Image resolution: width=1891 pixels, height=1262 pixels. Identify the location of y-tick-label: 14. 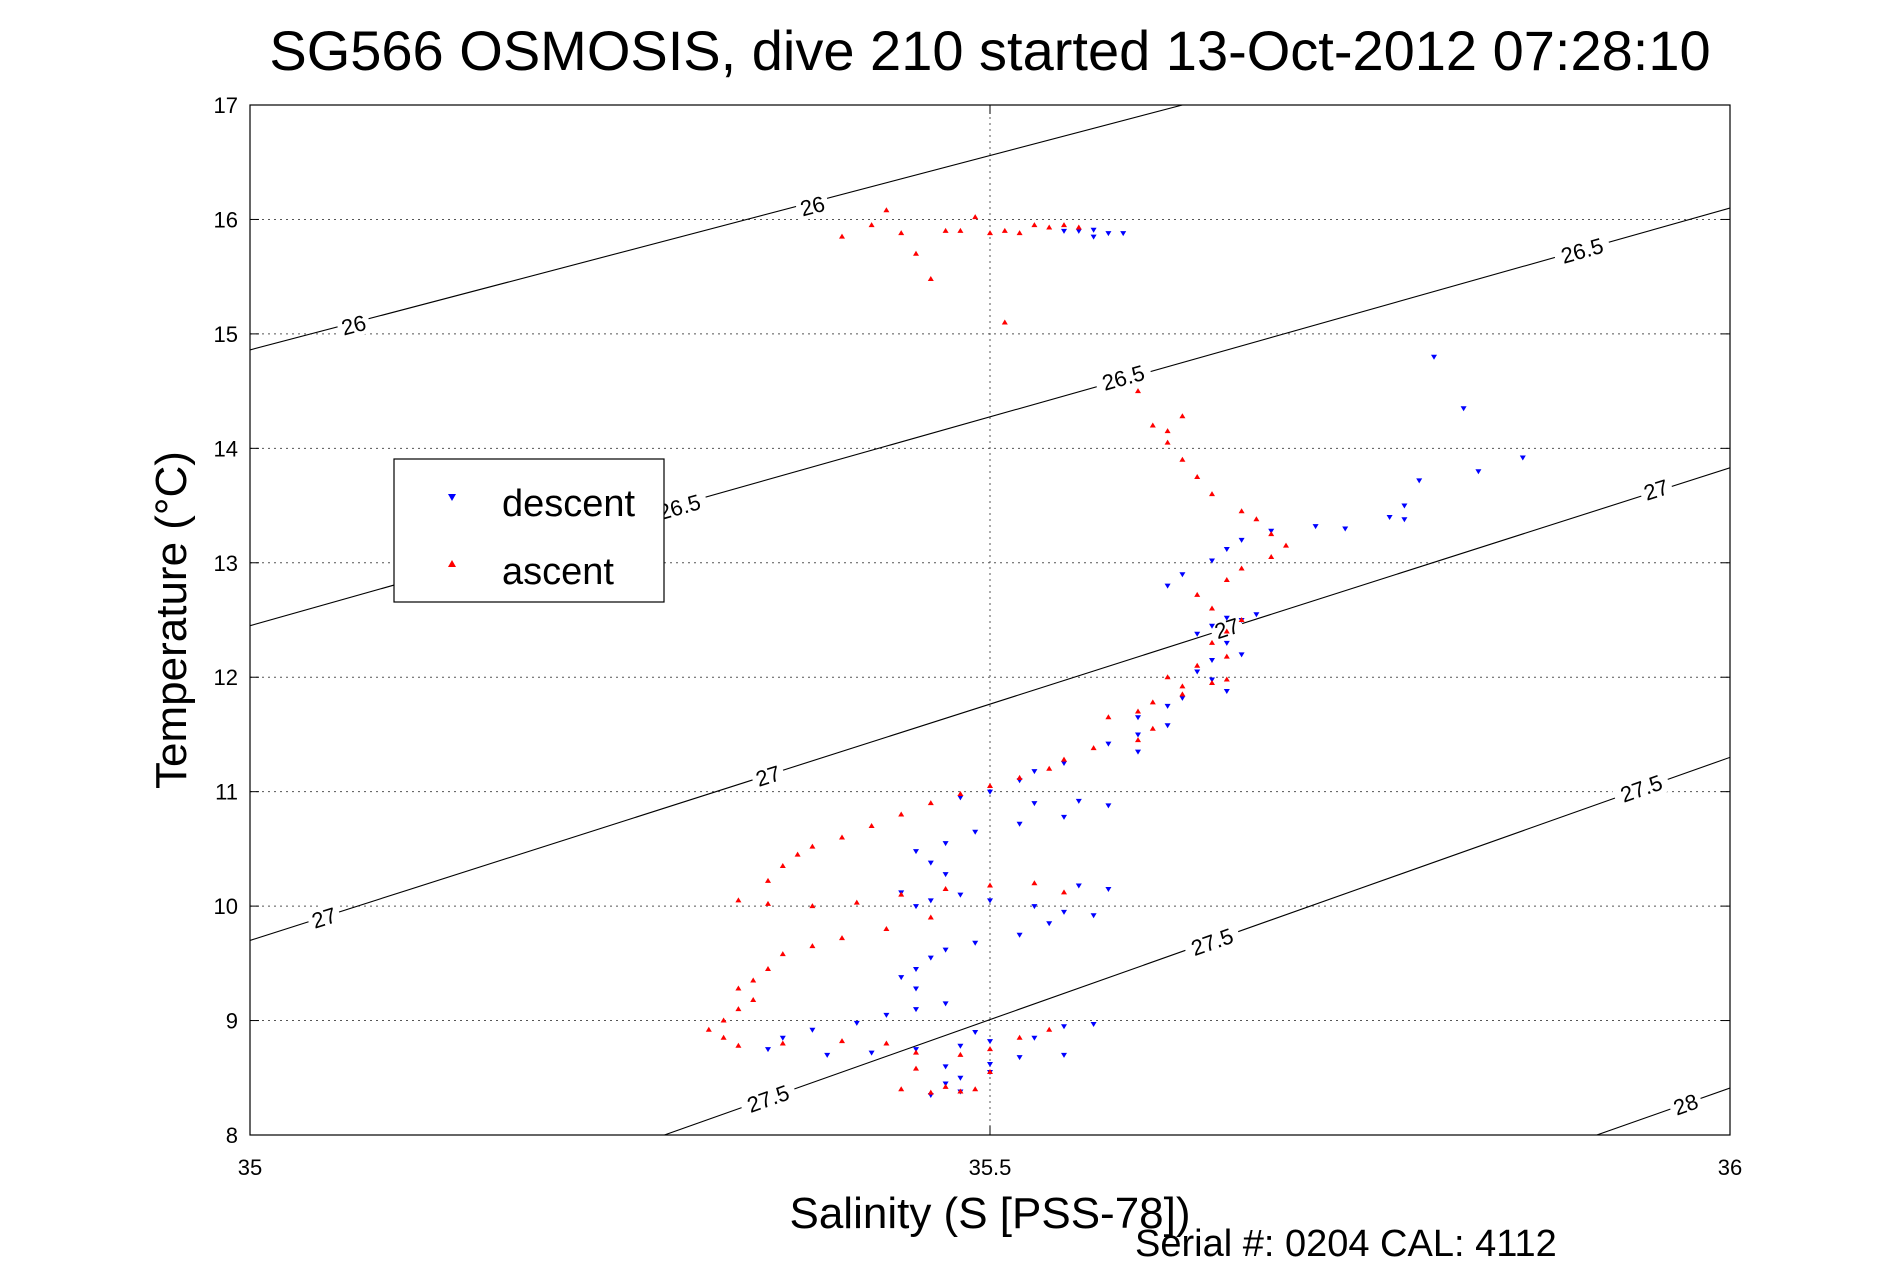
(226, 448).